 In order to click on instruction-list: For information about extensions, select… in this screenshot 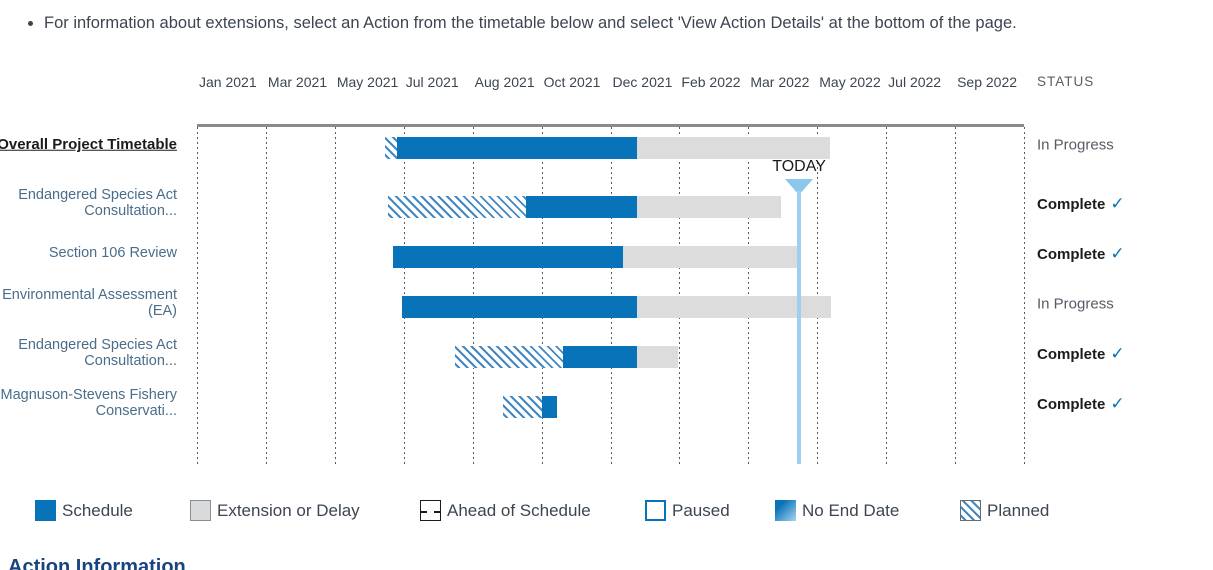, I will do `click(606, 23)`.